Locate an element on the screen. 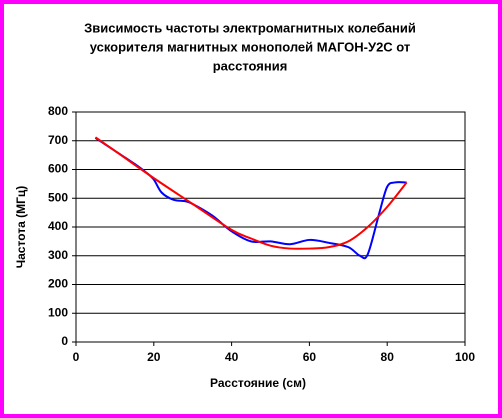  y-tick-label: 800 is located at coordinates (58, 111).